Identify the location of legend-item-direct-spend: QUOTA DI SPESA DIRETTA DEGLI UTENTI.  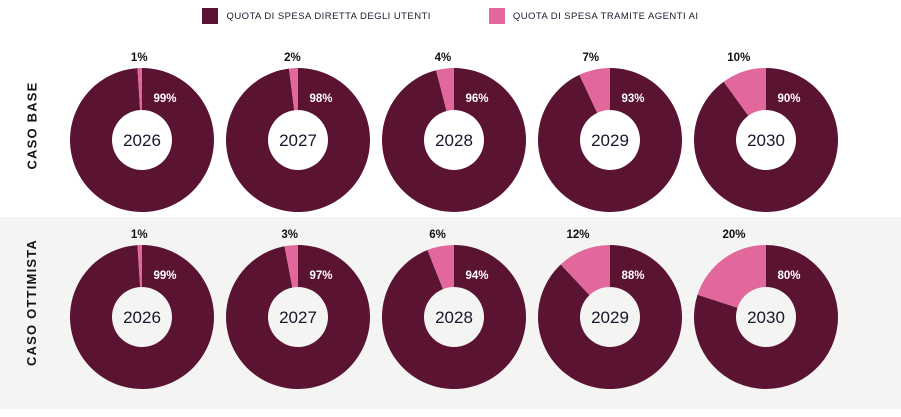
(316, 16).